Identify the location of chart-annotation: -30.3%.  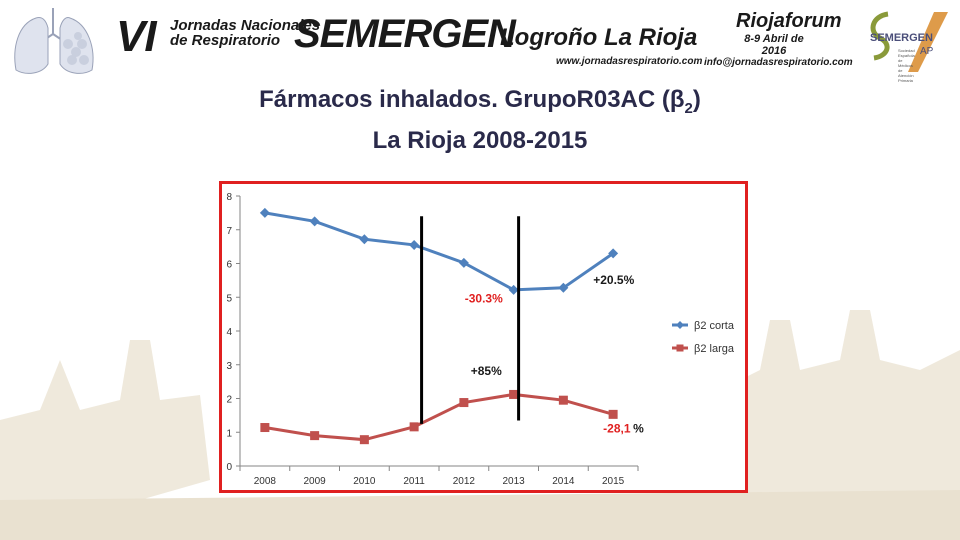
(484, 298).